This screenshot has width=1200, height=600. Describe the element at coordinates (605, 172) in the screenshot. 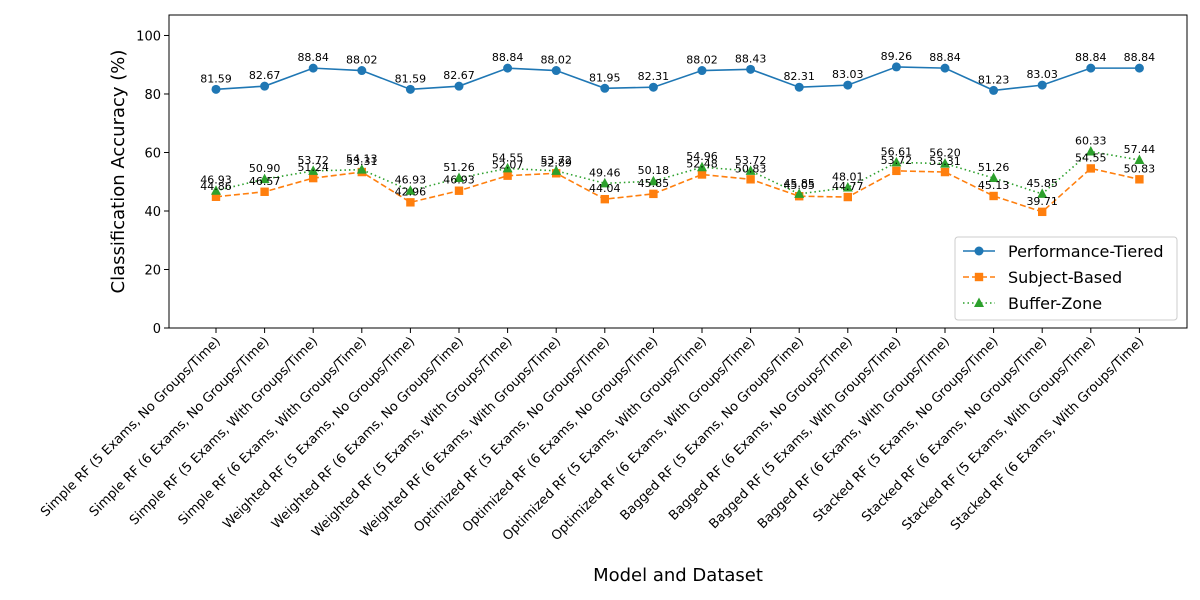

I see `data-label: 49.46` at that location.